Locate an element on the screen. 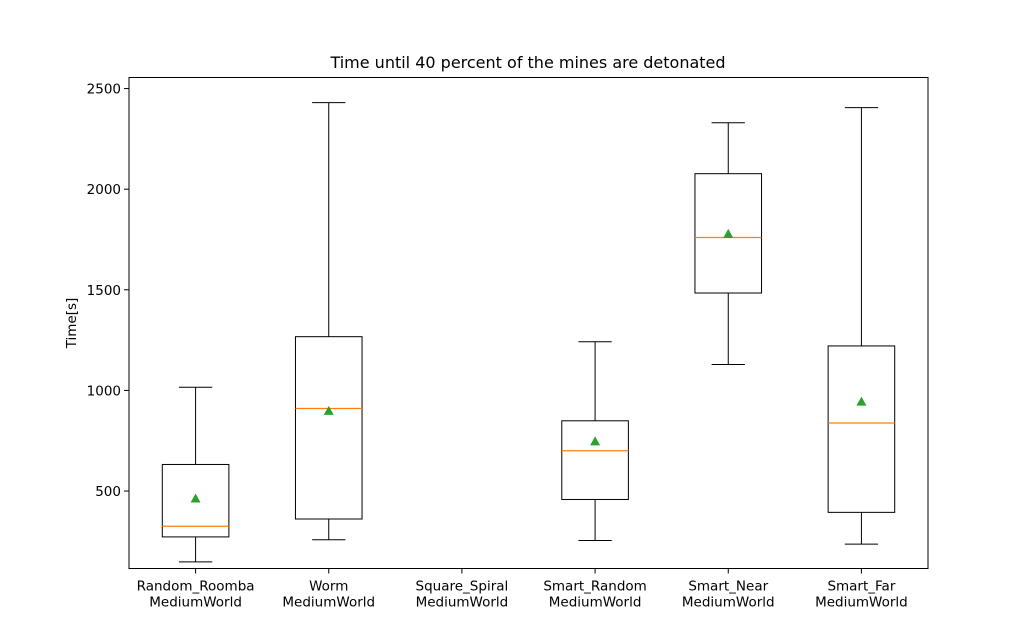 This screenshot has height=639, width=1031. y-tick-label: 2000 is located at coordinates (104, 190).